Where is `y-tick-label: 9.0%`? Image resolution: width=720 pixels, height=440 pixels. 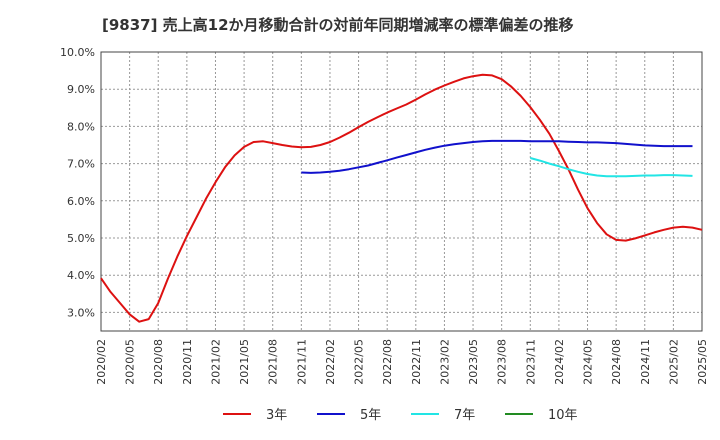
y-tick-label: 9.0% is located at coordinates (81, 89).